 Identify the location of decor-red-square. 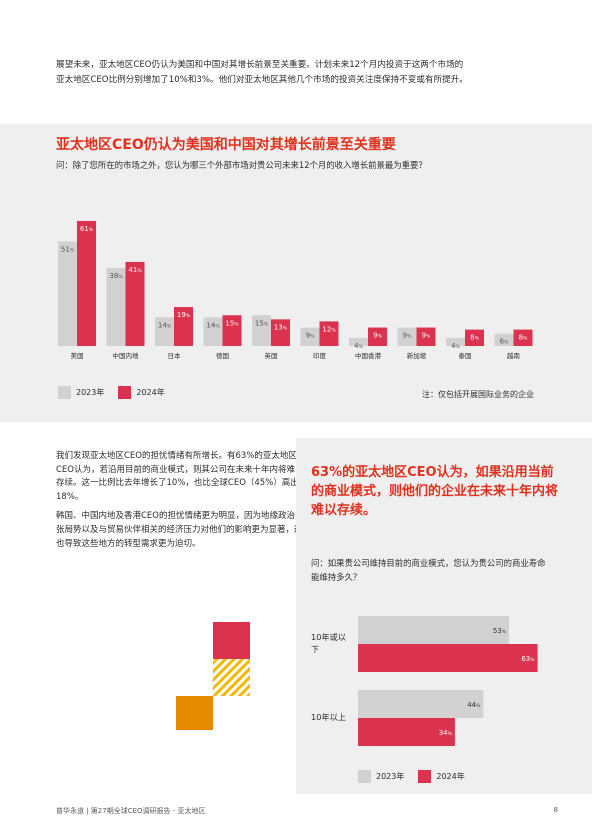
(231, 640).